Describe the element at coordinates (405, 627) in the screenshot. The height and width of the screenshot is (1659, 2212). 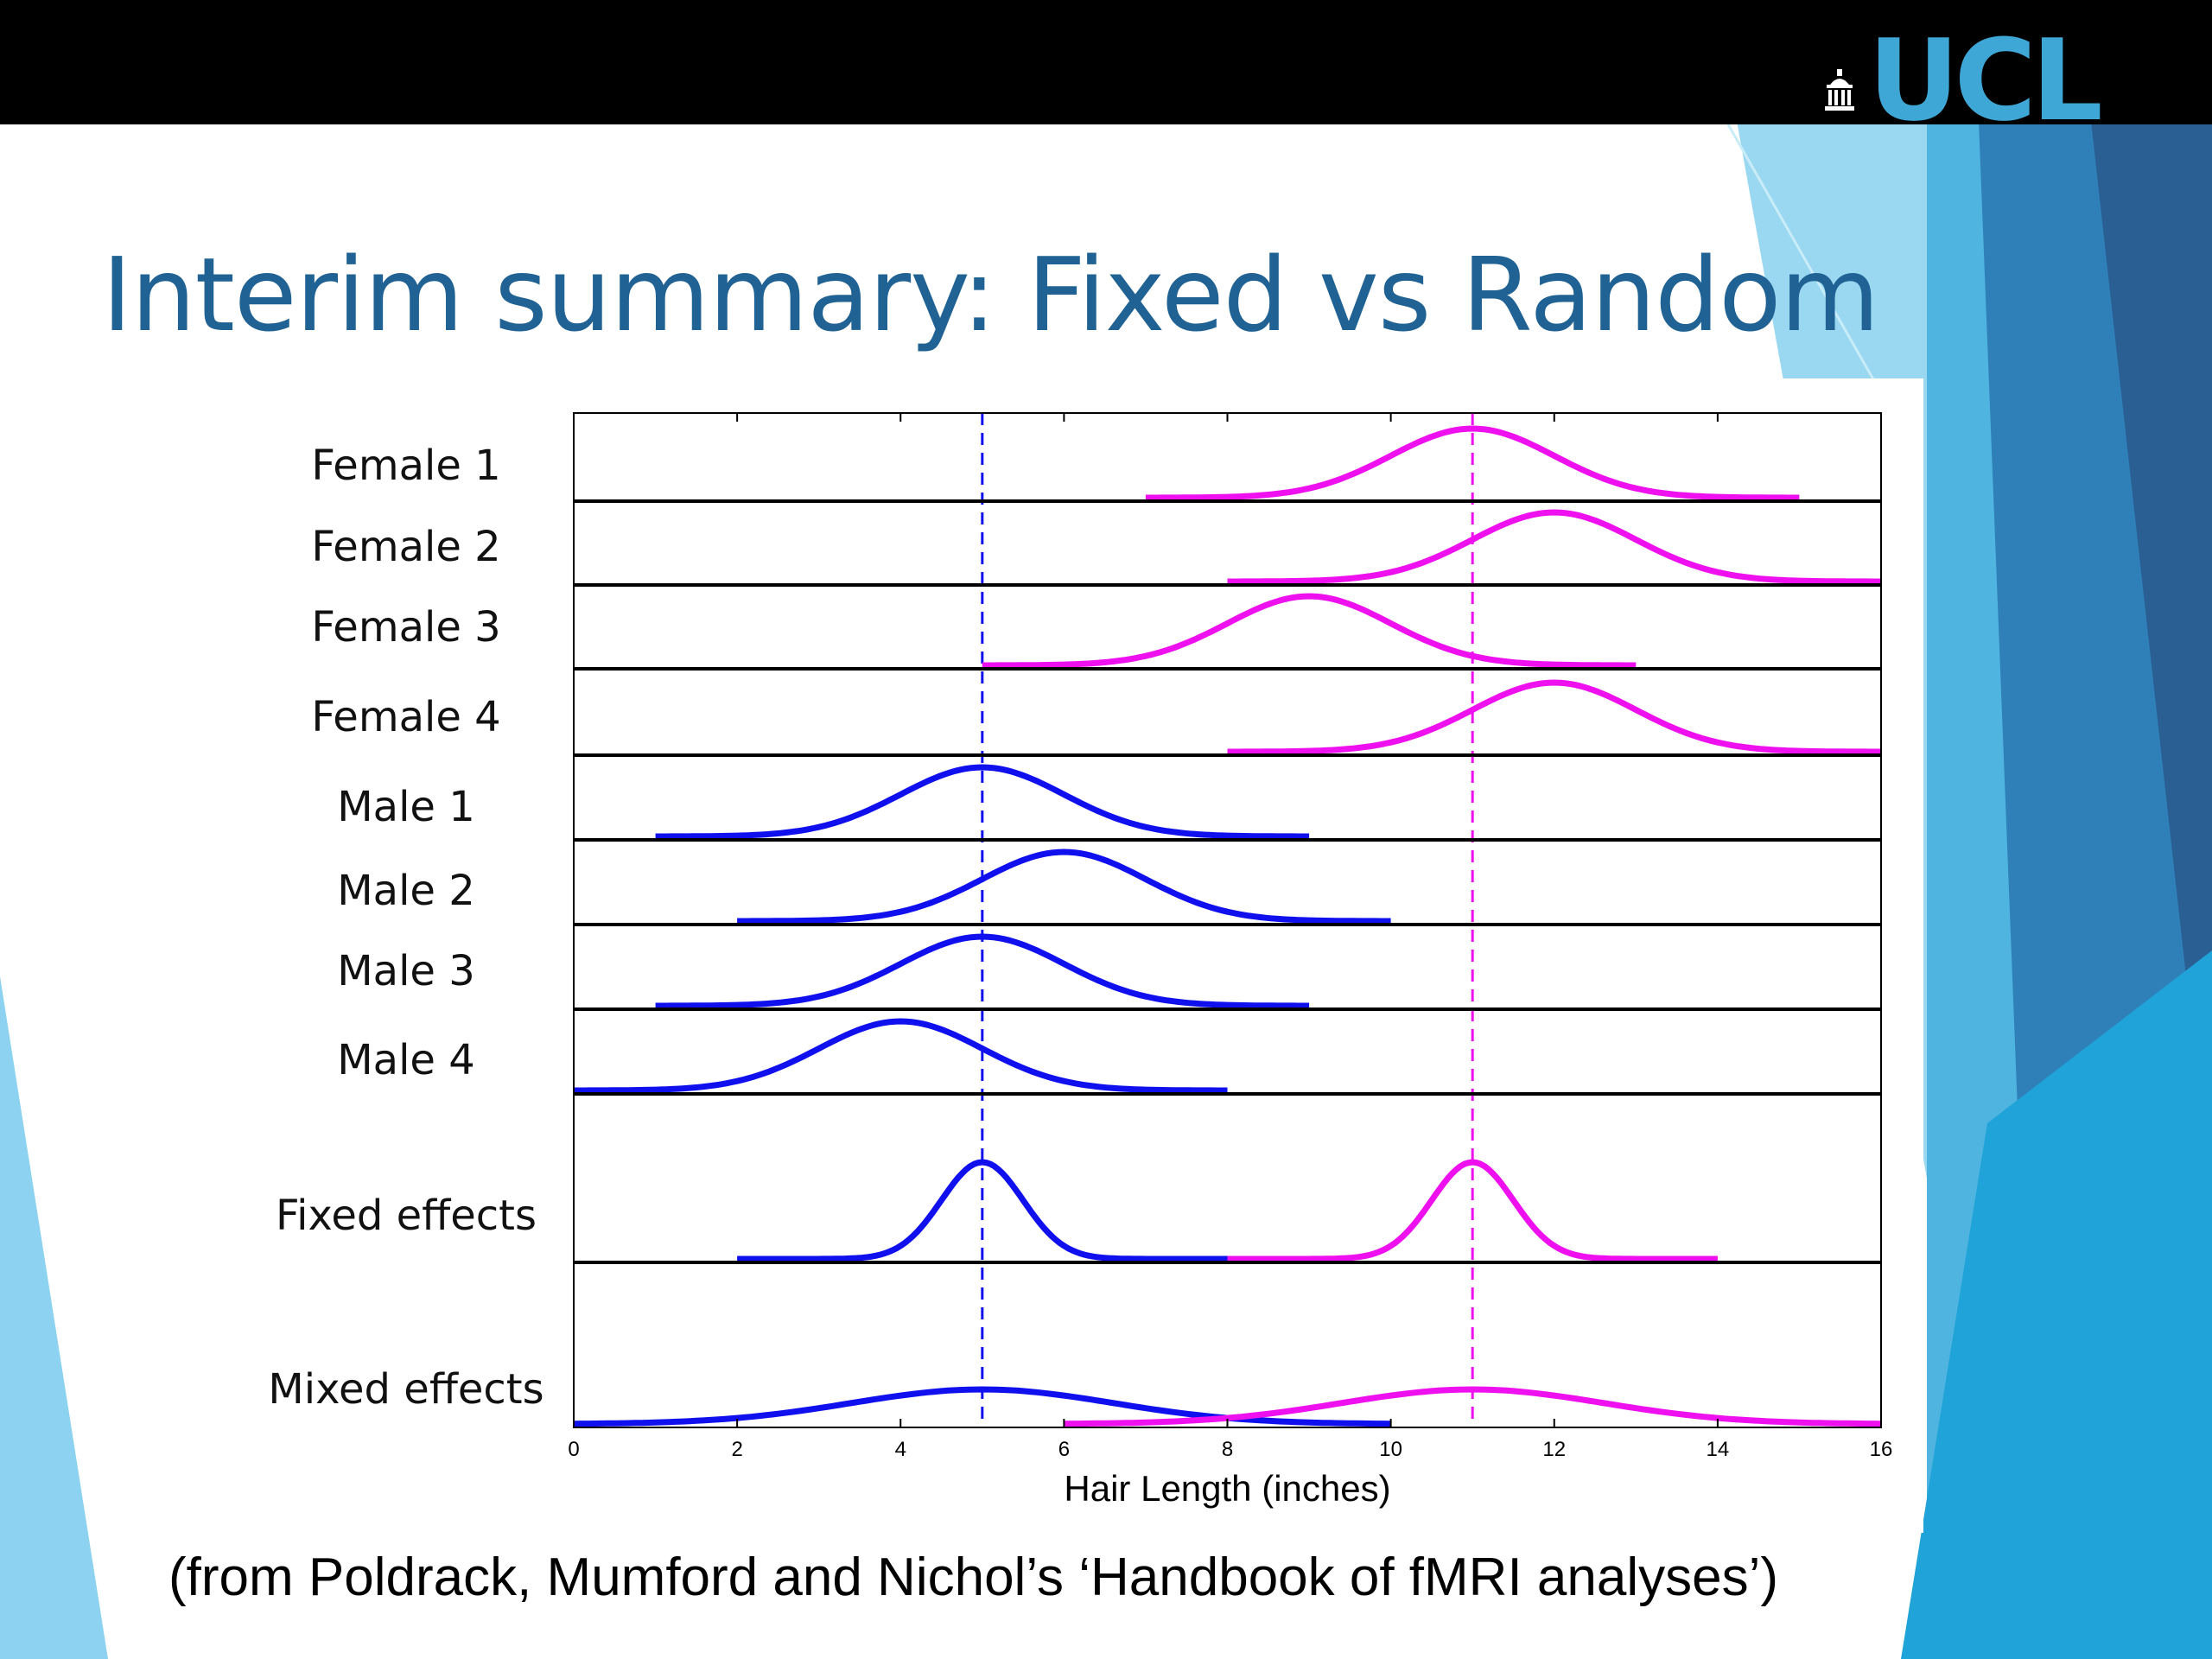
I see `row-label: Female 3` at that location.